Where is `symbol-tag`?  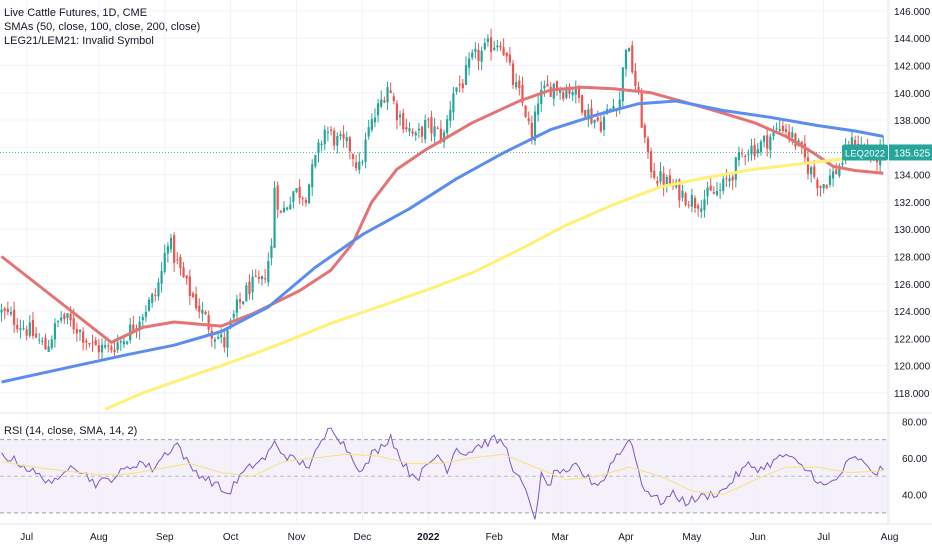
symbol-tag is located at coordinates (865, 152).